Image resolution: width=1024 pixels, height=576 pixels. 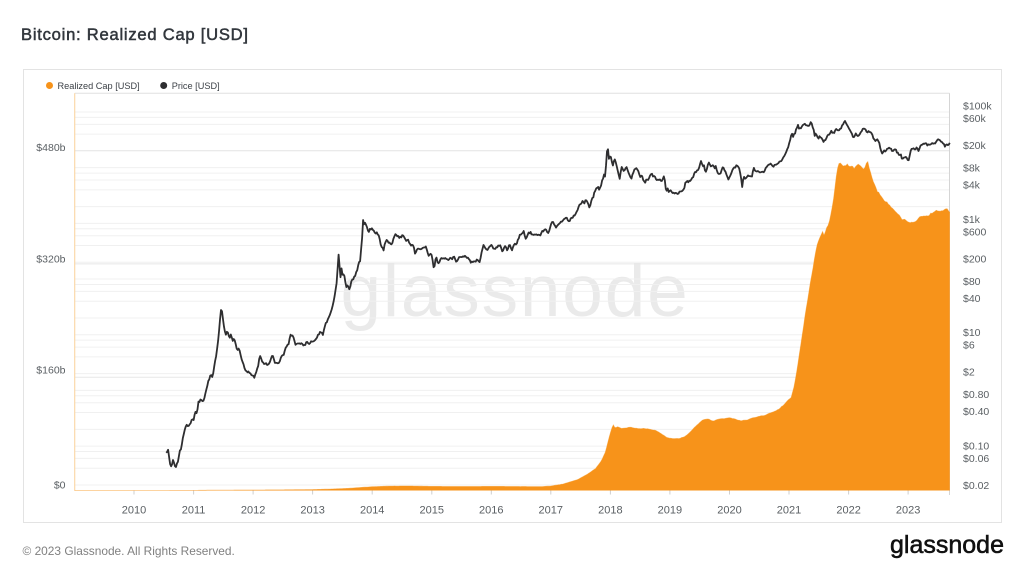 I want to click on svg-text: $0.06, so click(x=976, y=459).